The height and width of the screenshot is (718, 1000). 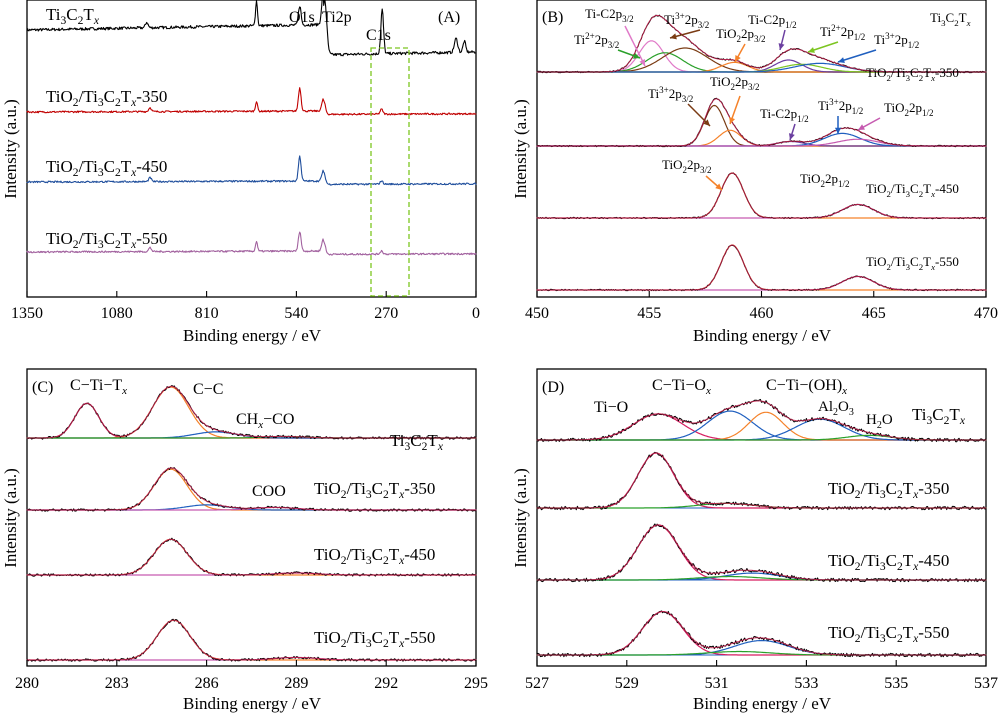 I want to click on x-tick-label: 450, so click(x=537, y=313).